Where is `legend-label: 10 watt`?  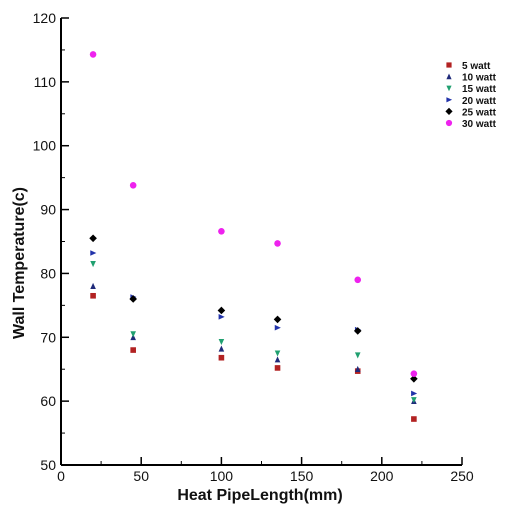
legend-label: 10 watt is located at coordinates (479, 78).